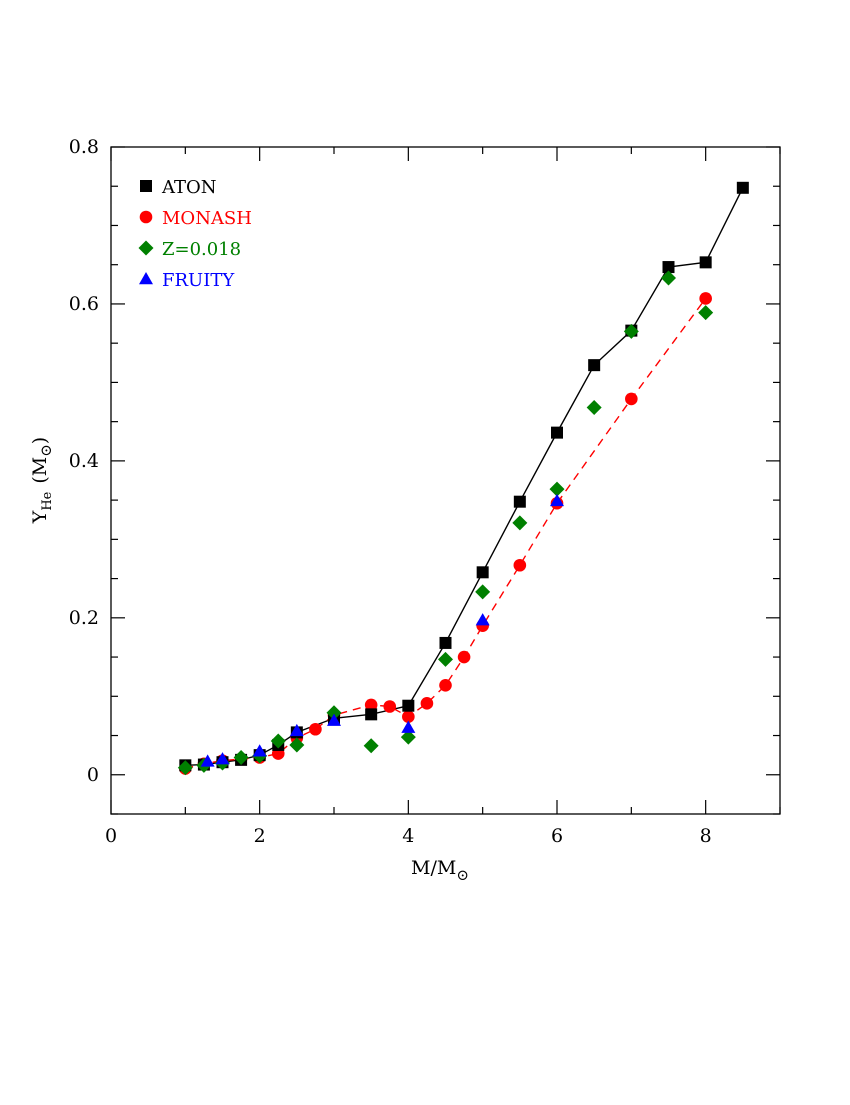 The width and height of the screenshot is (850, 1105). Describe the element at coordinates (706, 836) in the screenshot. I see `x-tick-label: 8` at that location.